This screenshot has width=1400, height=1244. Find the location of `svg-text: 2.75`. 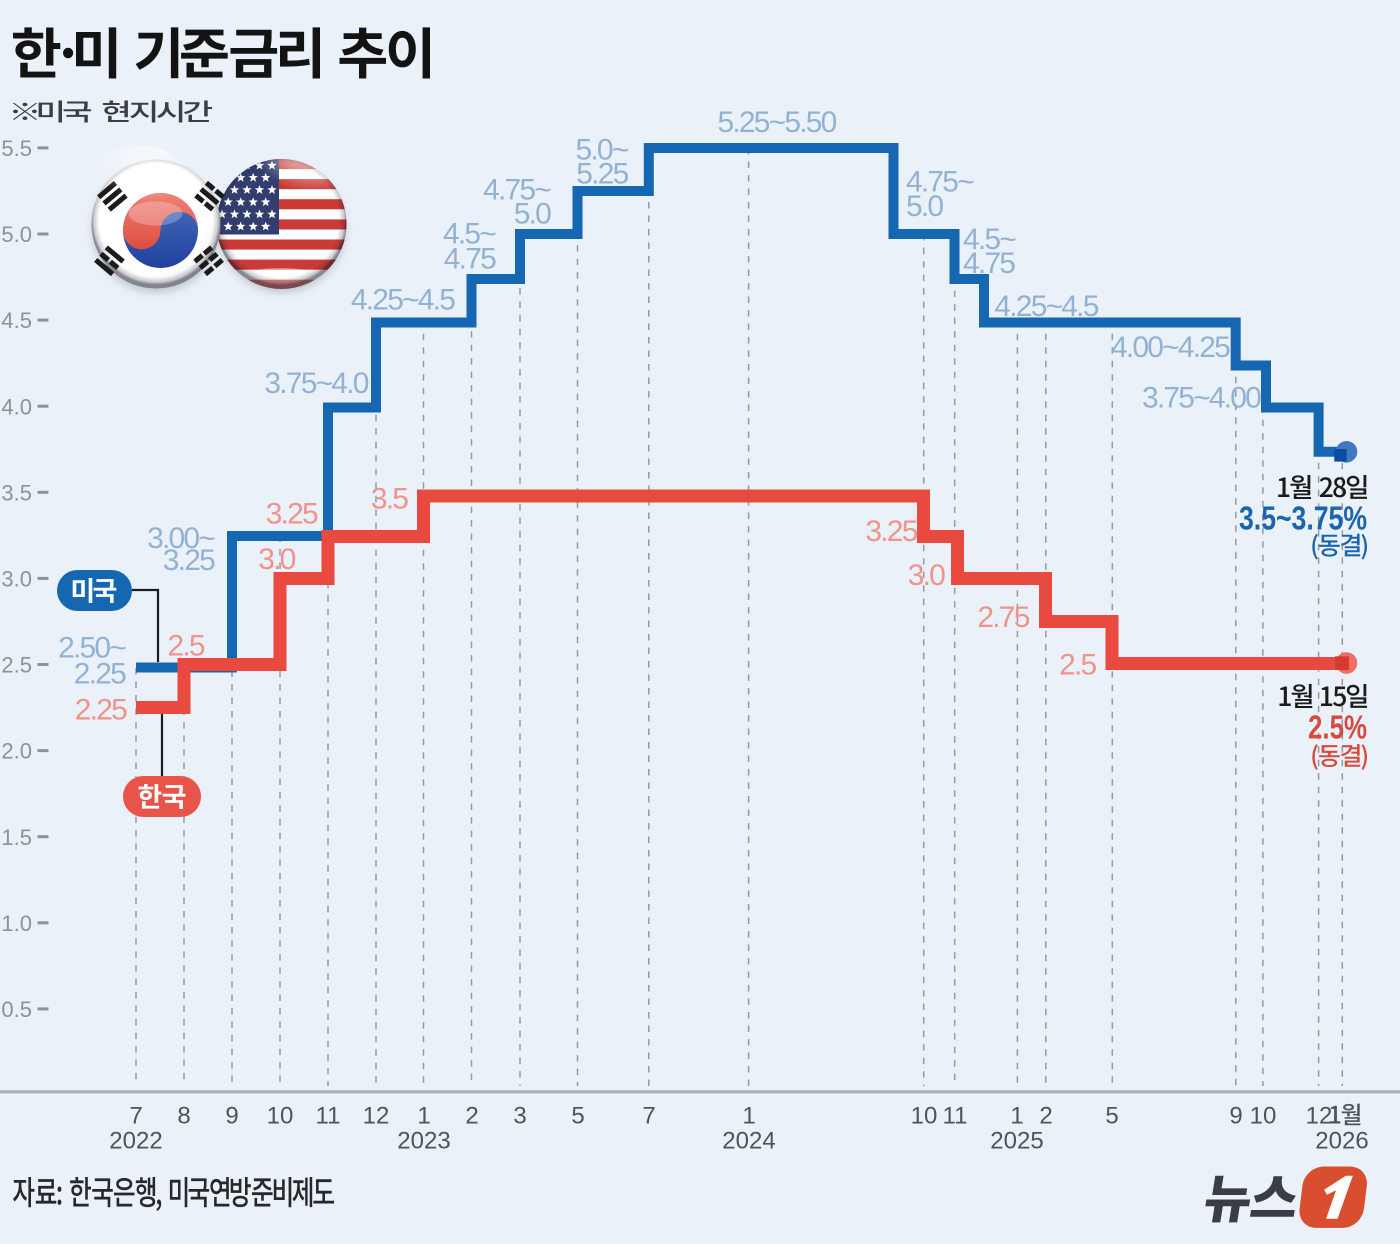

svg-text: 2.75 is located at coordinates (1003, 617).